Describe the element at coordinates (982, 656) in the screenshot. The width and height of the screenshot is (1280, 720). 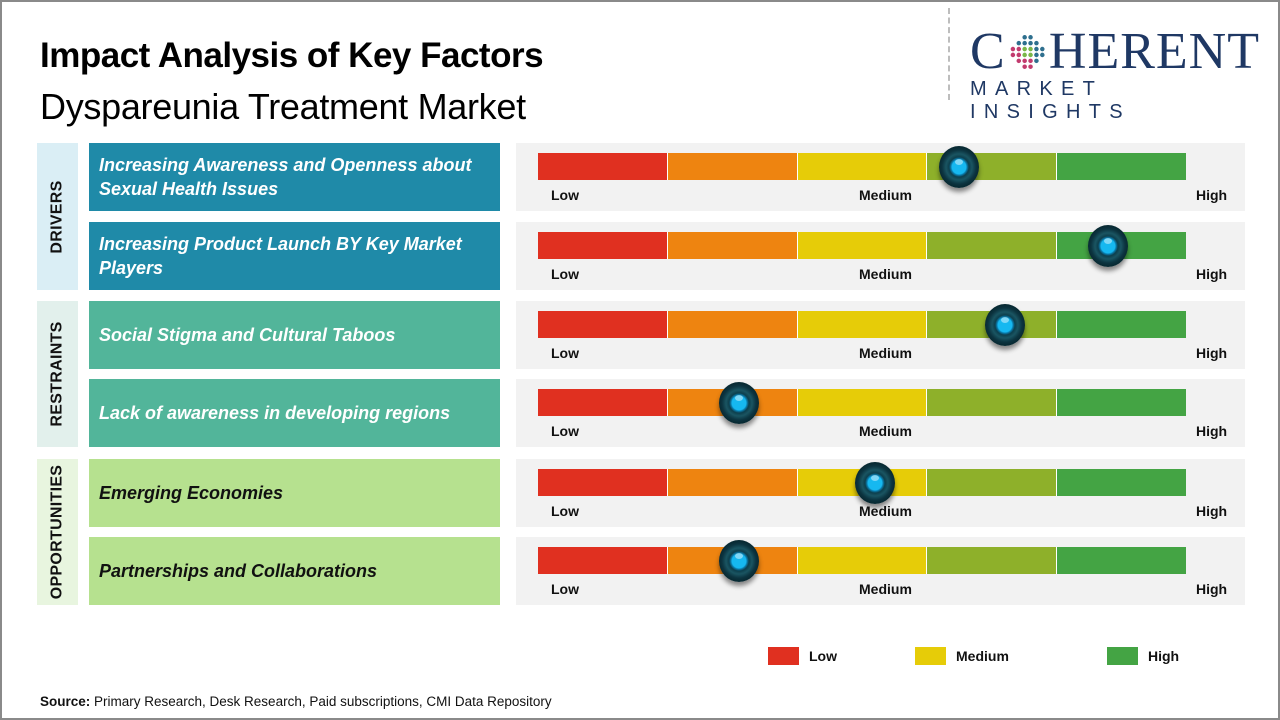
I see `legend-label: Medium` at that location.